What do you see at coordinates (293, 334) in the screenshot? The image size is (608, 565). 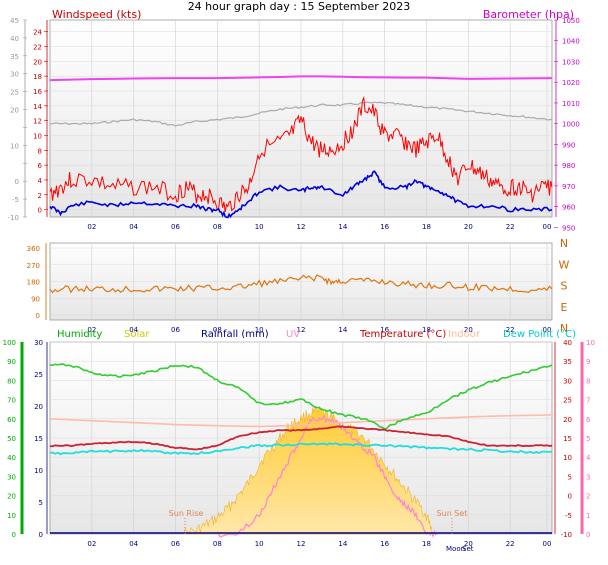 I see `legend-uv: UV` at bounding box center [293, 334].